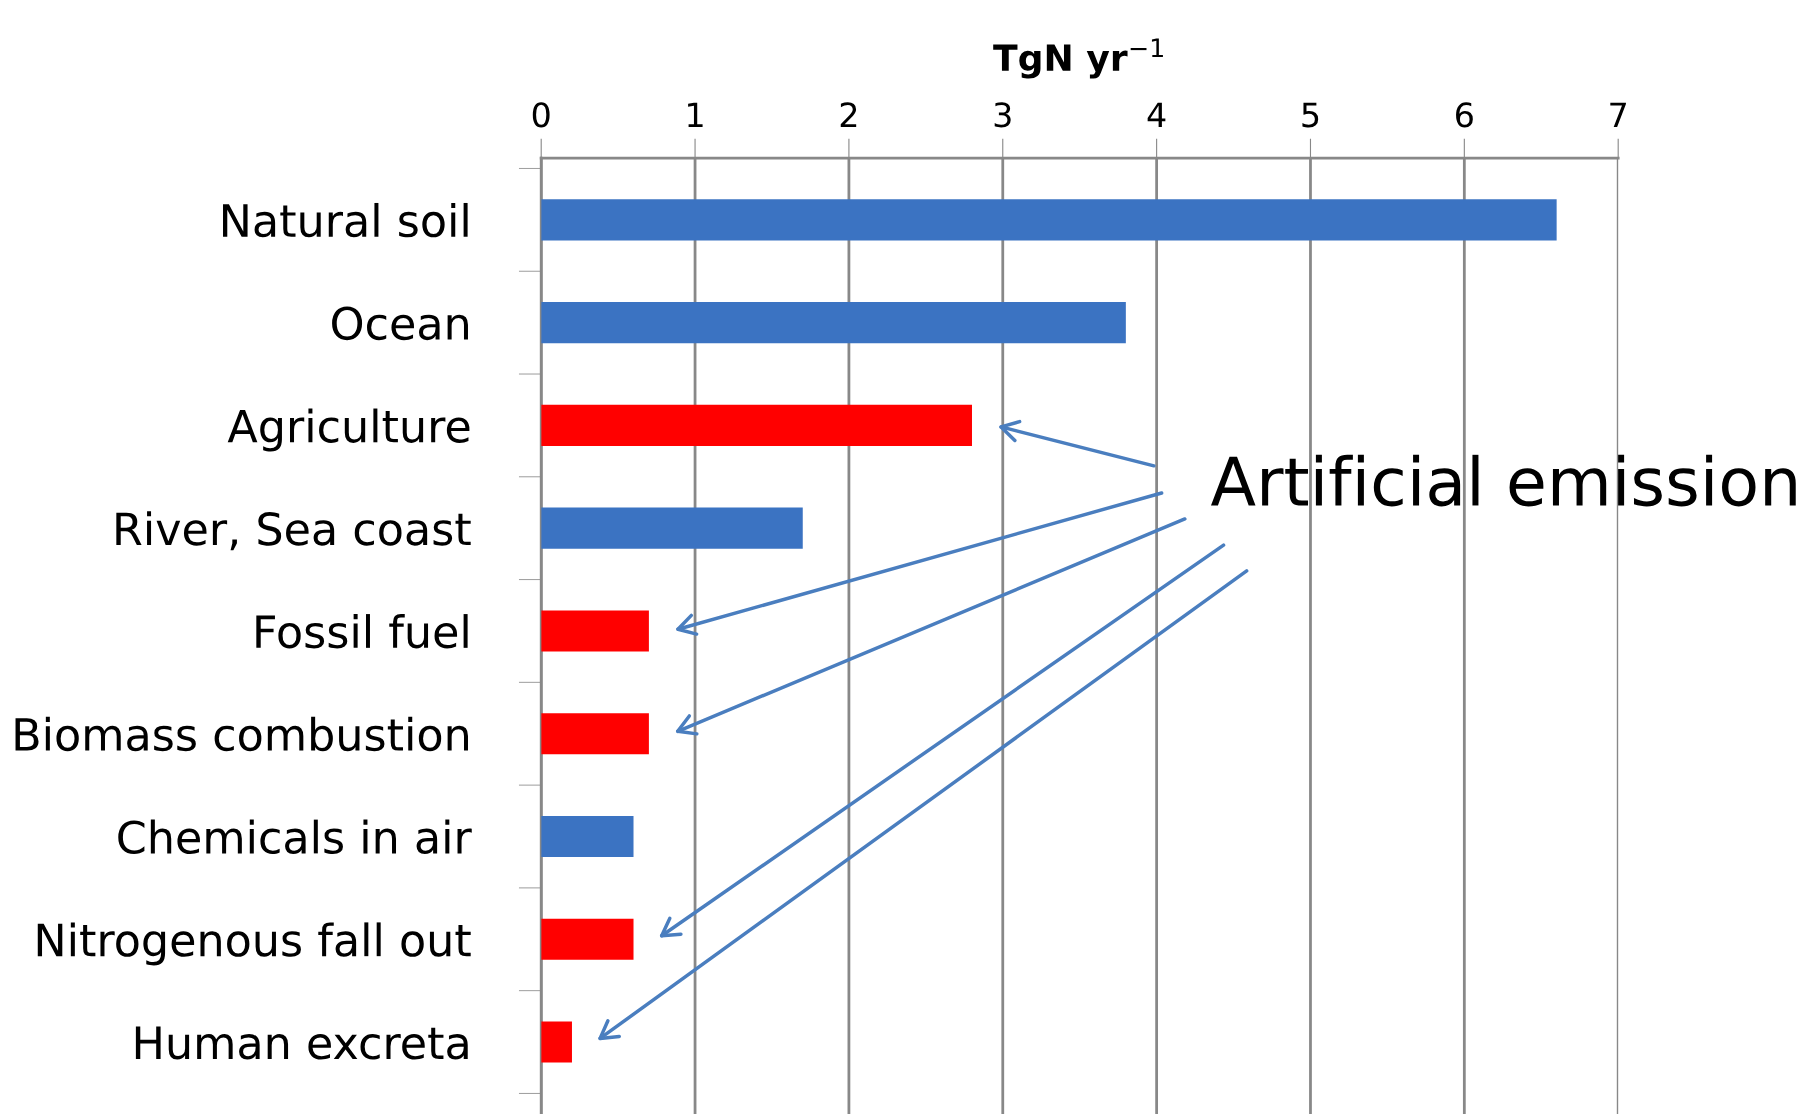 Image resolution: width=1804 pixels, height=1114 pixels. What do you see at coordinates (1503, 480) in the screenshot?
I see `annotation: Artificial emission` at bounding box center [1503, 480].